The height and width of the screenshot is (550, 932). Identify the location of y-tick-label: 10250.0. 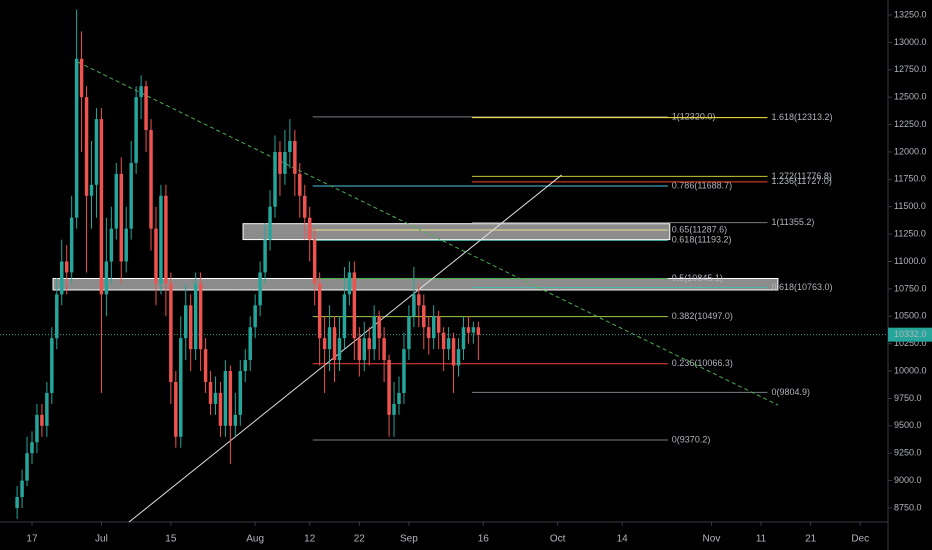
(910, 343).